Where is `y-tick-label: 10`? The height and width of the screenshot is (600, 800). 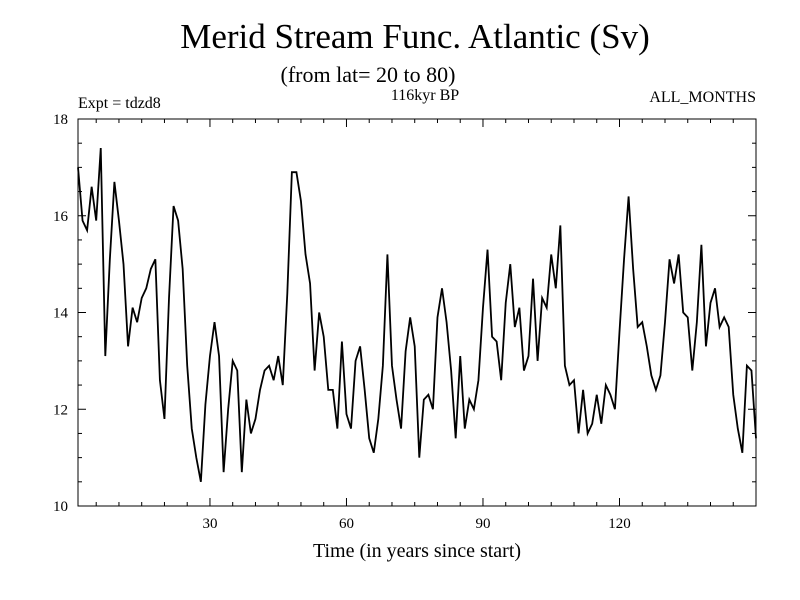
y-tick-label: 10 is located at coordinates (60, 507).